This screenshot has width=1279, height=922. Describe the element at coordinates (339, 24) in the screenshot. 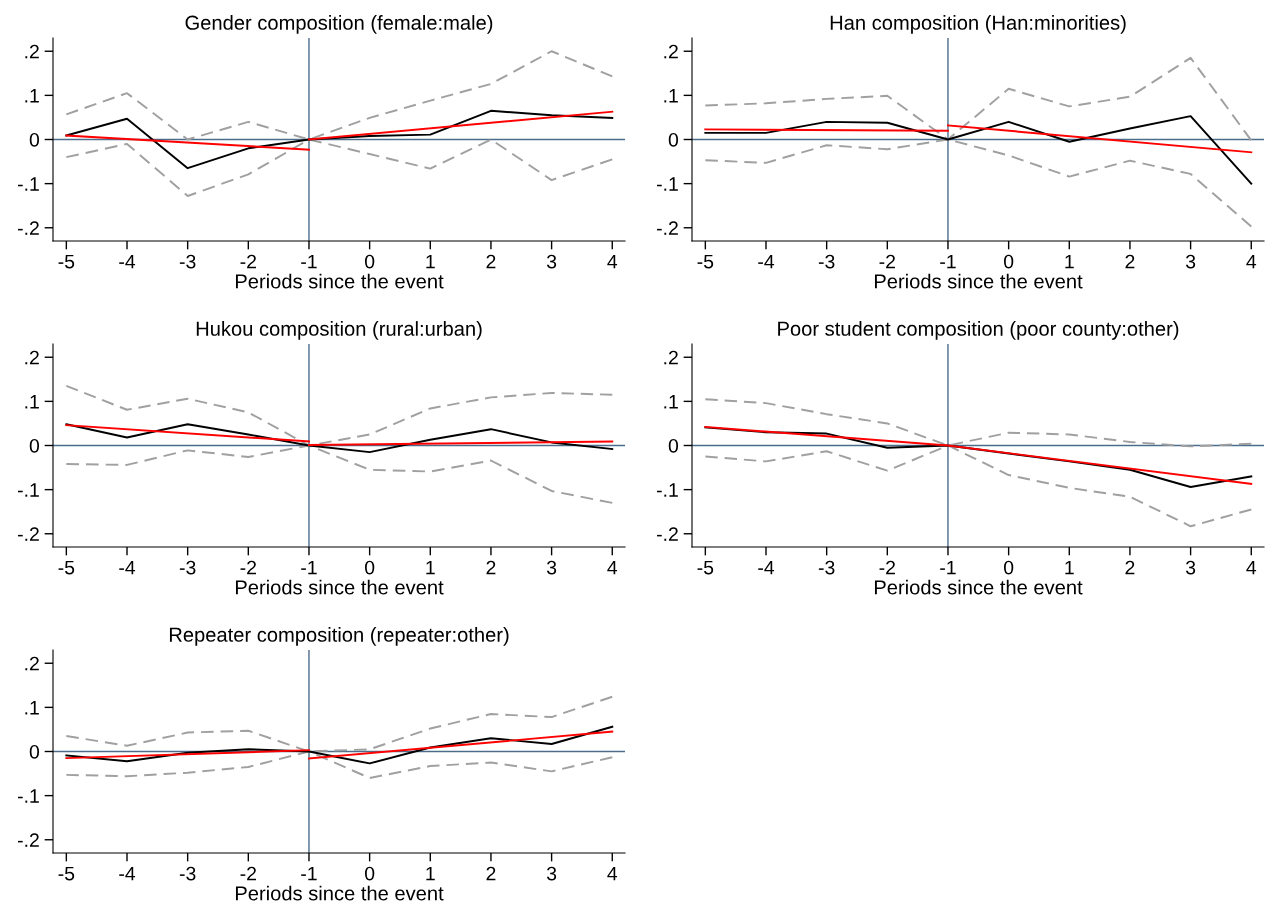

I see `chart-title: Gender composition (female:male)` at that location.